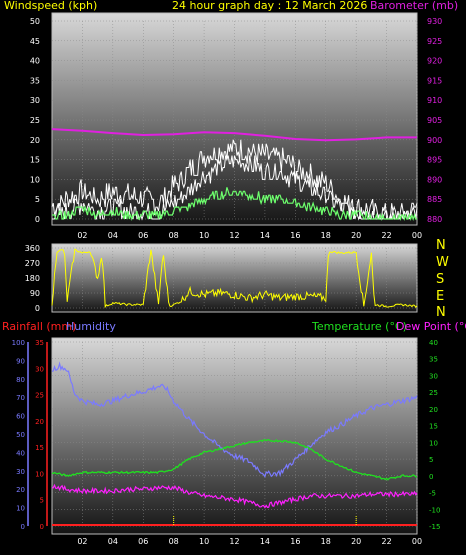 Image resolution: width=466 pixels, height=555 pixels. Describe the element at coordinates (32, 278) in the screenshot. I see `direction-axis-tick-label: 180` at that location.